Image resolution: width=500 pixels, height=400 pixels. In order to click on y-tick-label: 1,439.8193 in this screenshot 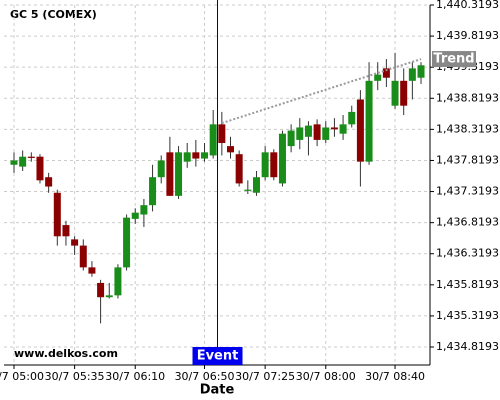, I will do `click(467, 35)`.